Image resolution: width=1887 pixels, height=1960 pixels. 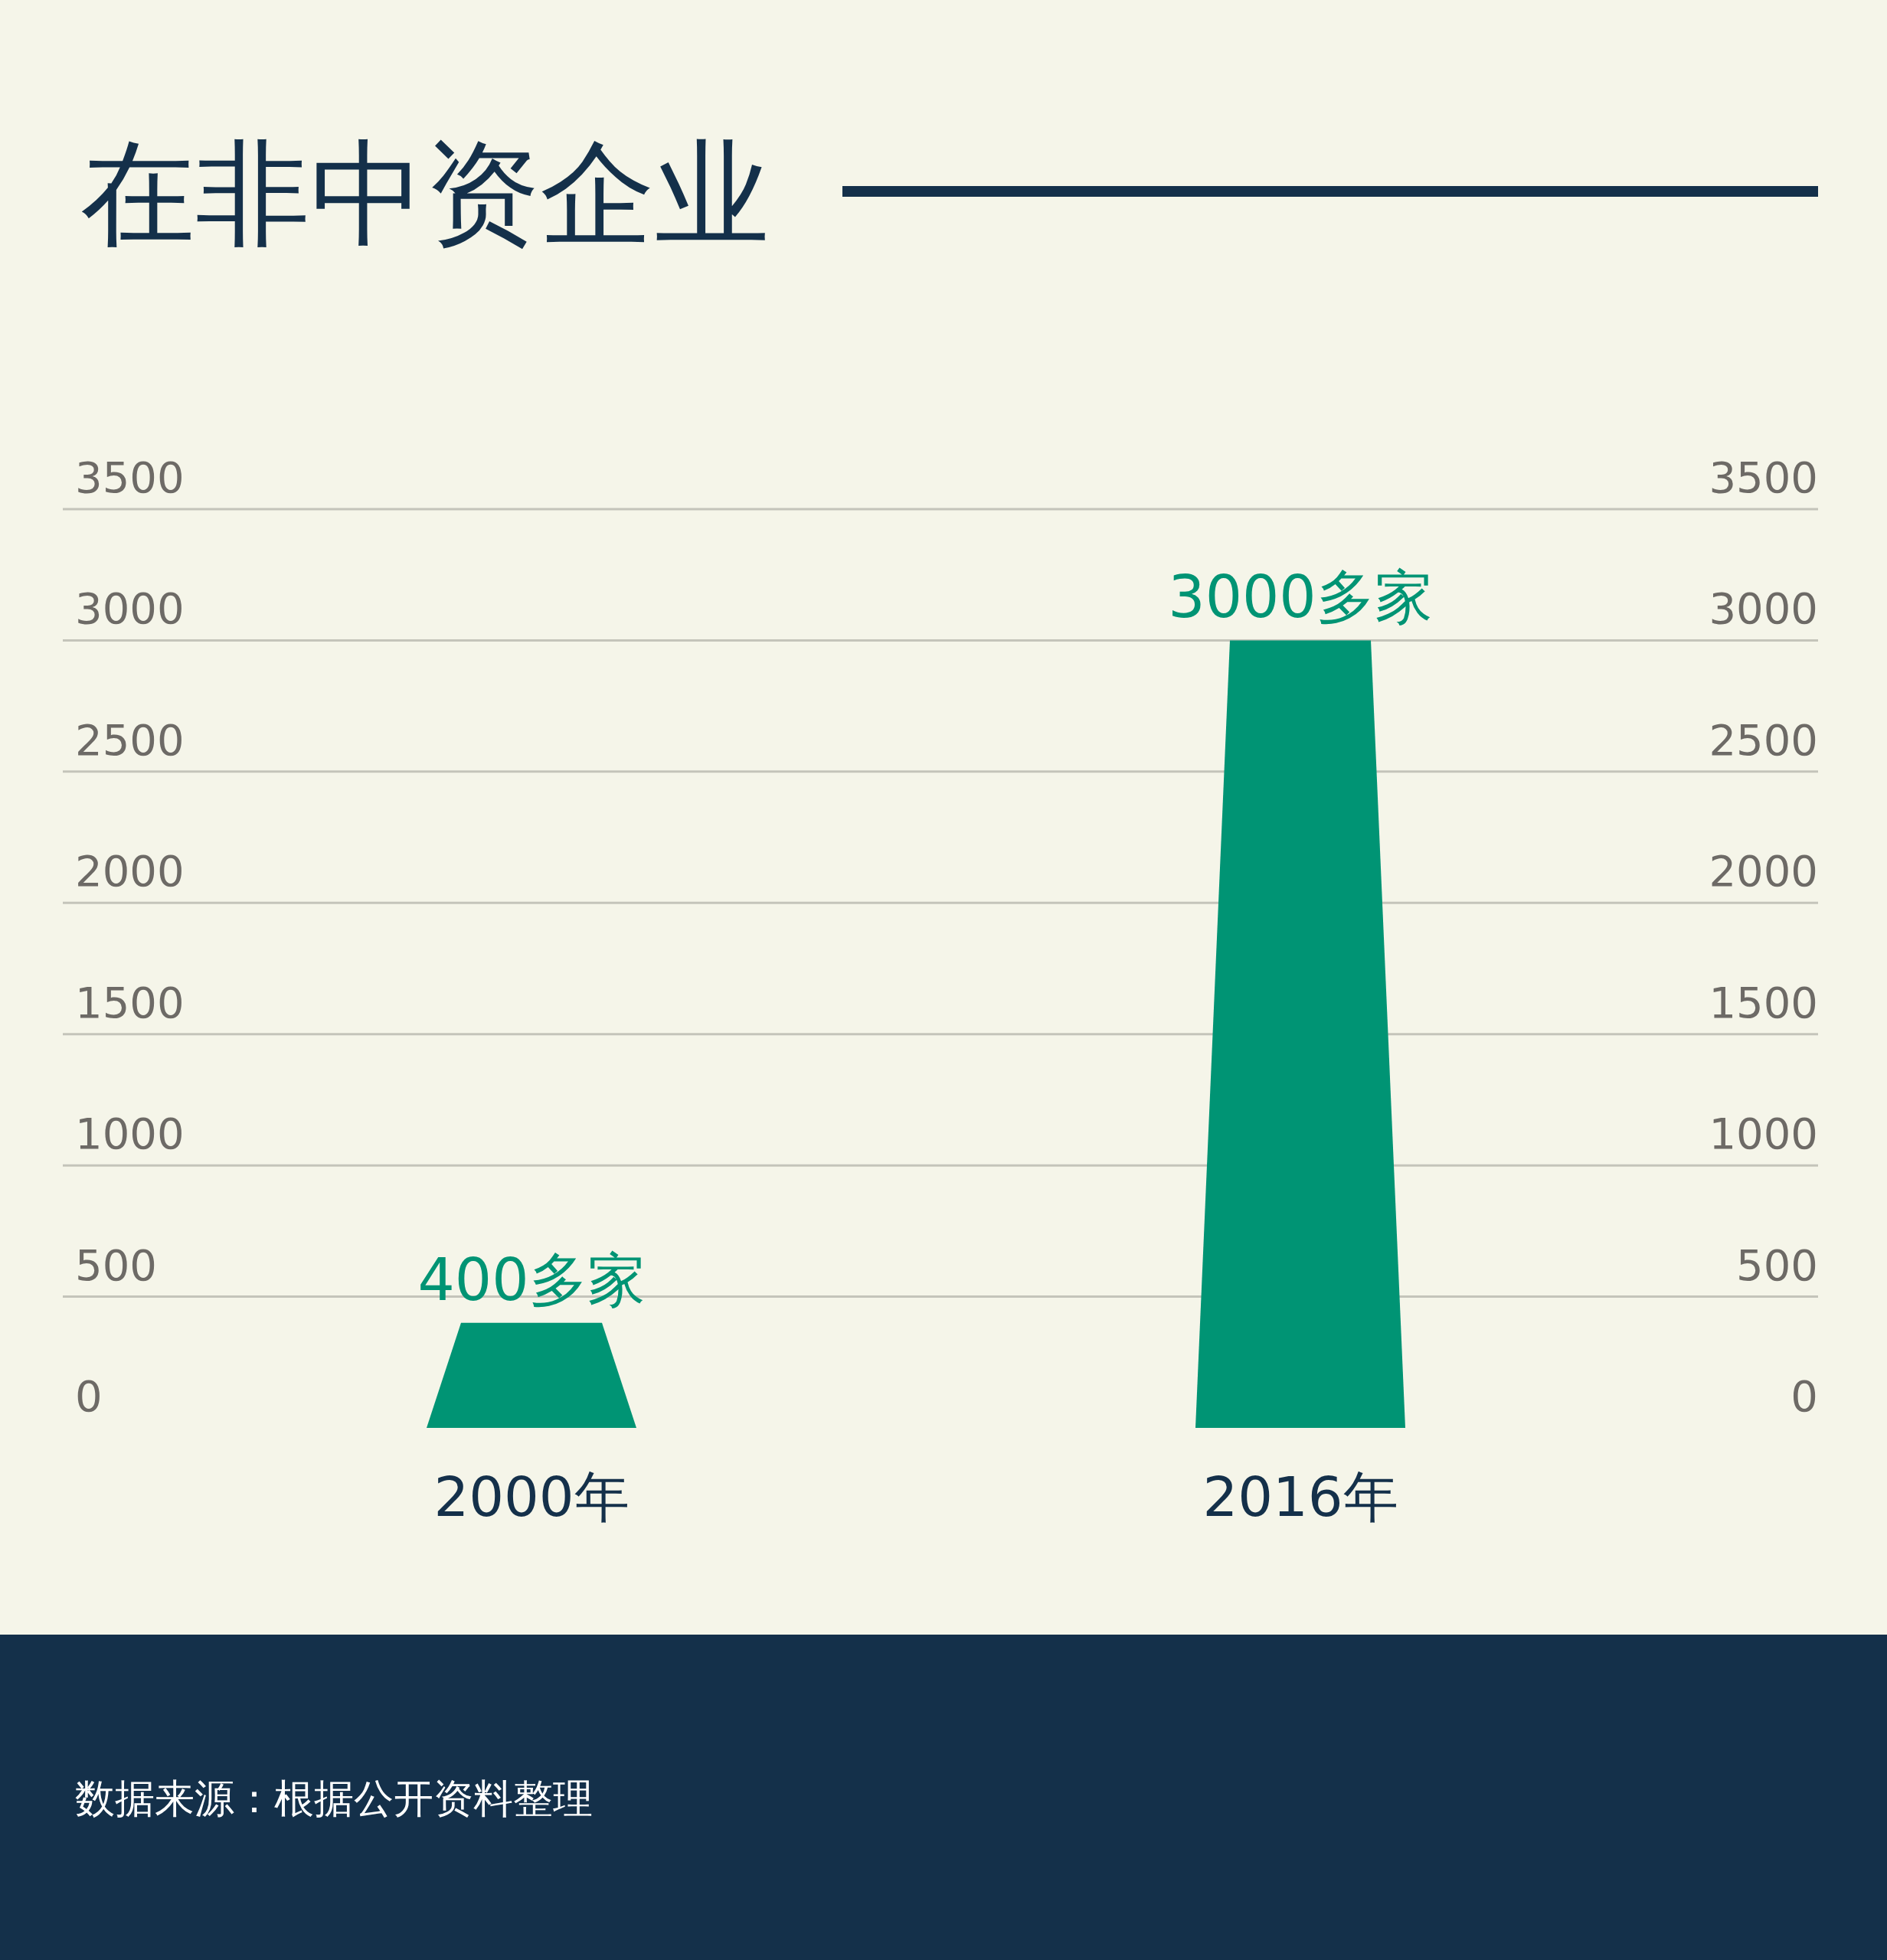 What do you see at coordinates (1763, 608) in the screenshot?
I see `y2tick: 3000` at bounding box center [1763, 608].